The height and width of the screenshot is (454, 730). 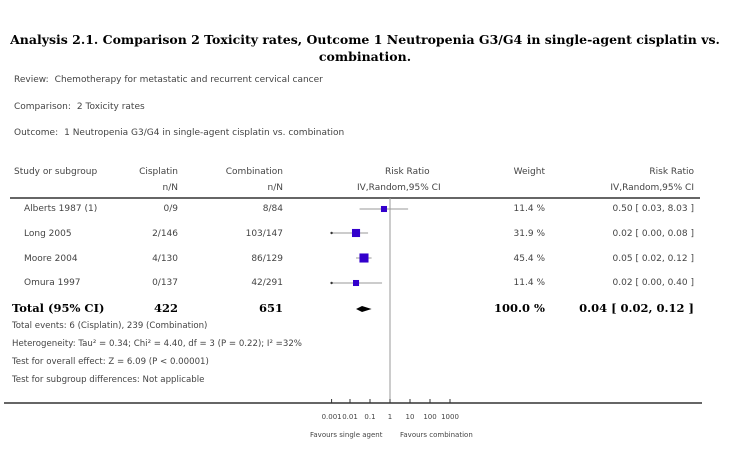 I want to click on header-rr-sub: IV,Random,95% CI, so click(x=652, y=188).